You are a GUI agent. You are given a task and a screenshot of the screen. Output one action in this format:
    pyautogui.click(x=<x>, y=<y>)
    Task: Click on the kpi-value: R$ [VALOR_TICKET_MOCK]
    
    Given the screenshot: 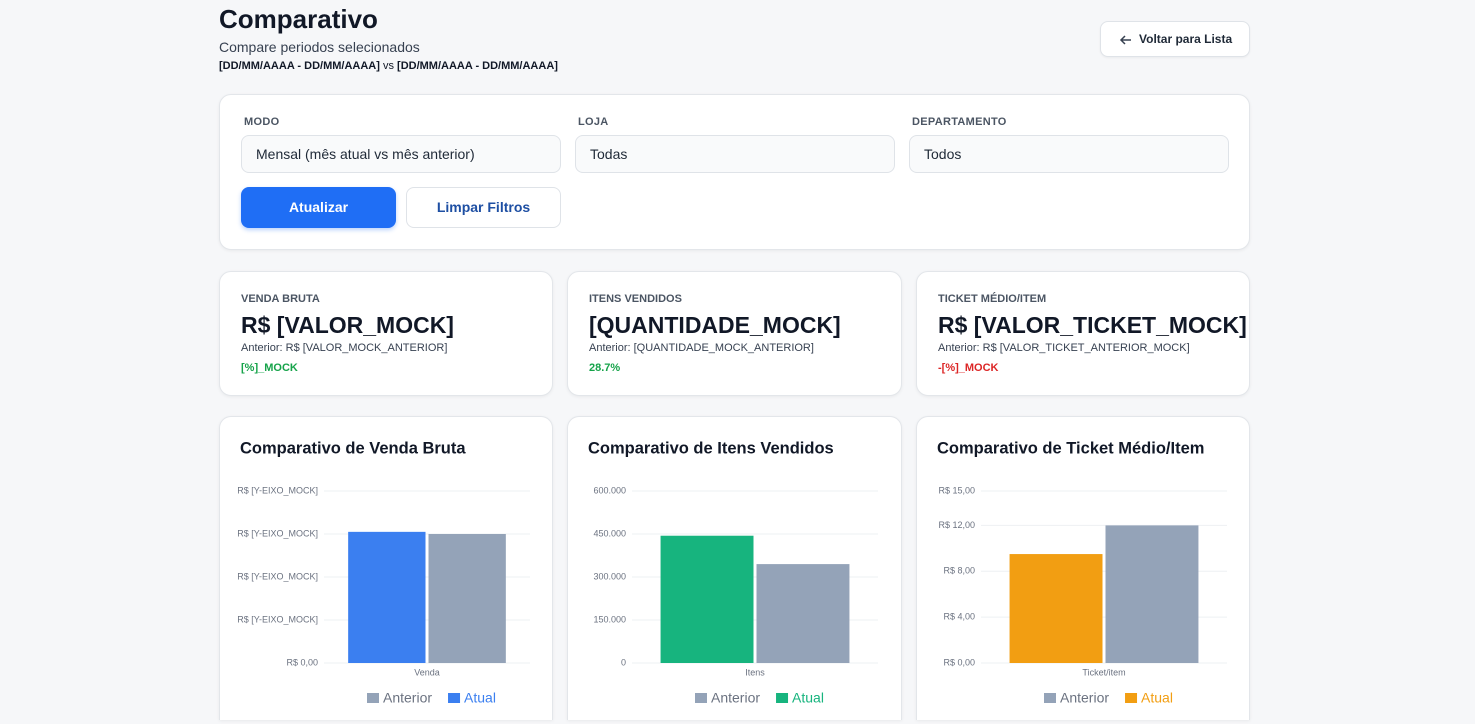 What is the action you would take?
    pyautogui.click(x=1092, y=325)
    